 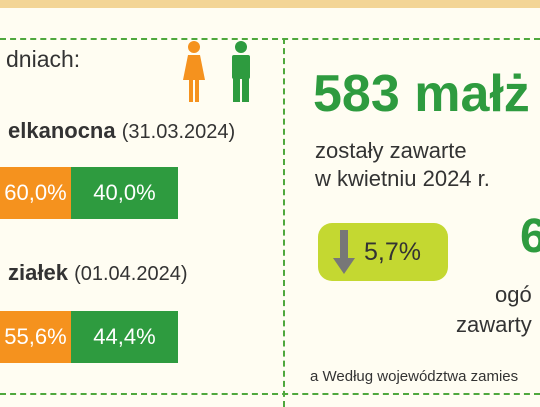 What do you see at coordinates (270, 4) in the screenshot?
I see `top-band` at bounding box center [270, 4].